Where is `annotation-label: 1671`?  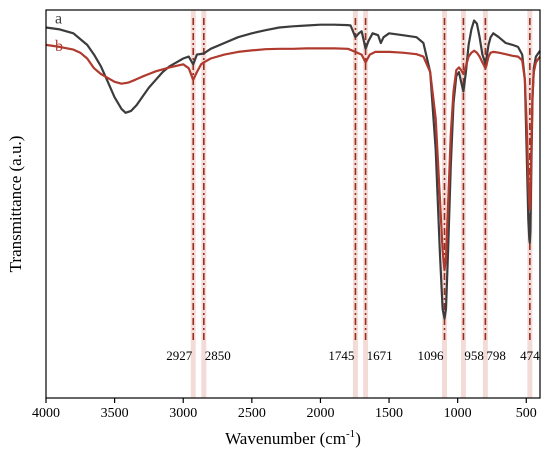
annotation-label: 1671 is located at coordinates (380, 355).